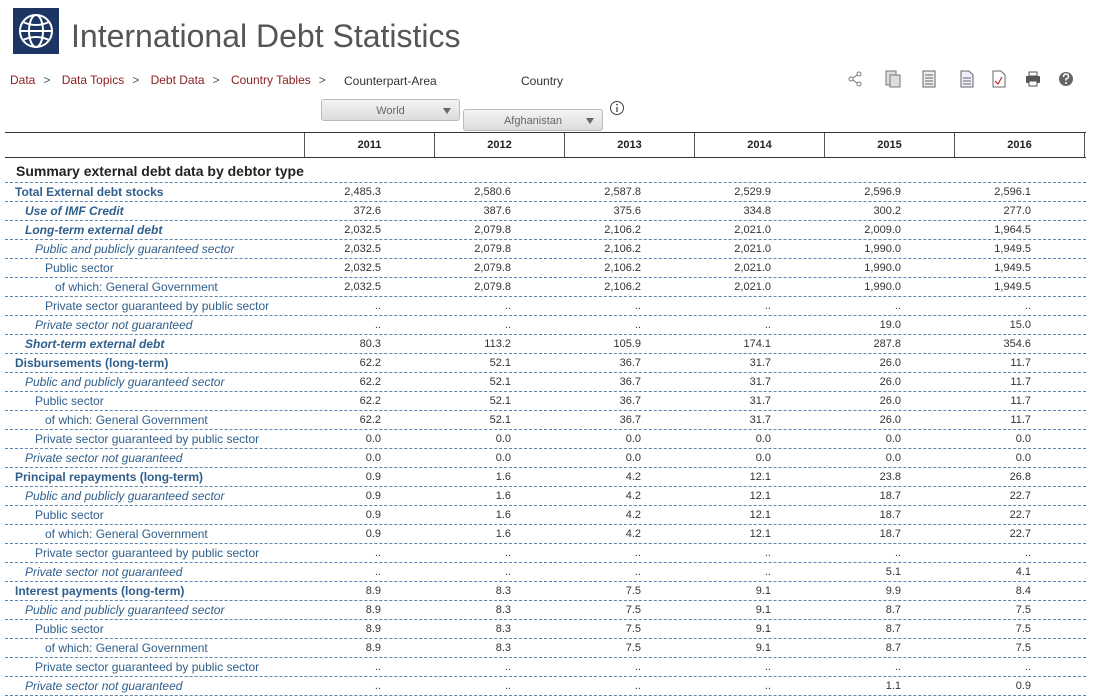 The image size is (1093, 699). What do you see at coordinates (1033, 79) in the screenshot?
I see `print-icon` at bounding box center [1033, 79].